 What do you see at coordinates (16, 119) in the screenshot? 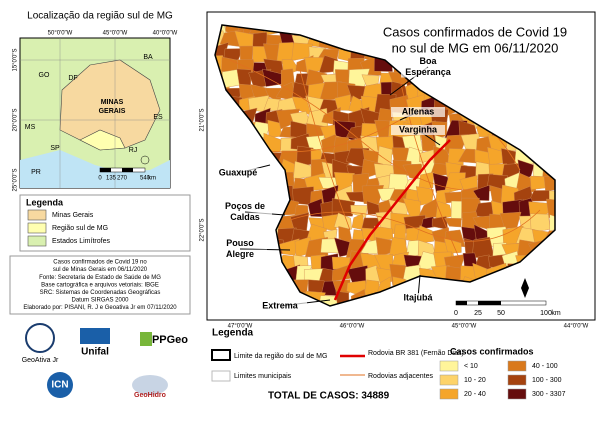
I see `lat-label: 20°0'0"S` at bounding box center [16, 119].